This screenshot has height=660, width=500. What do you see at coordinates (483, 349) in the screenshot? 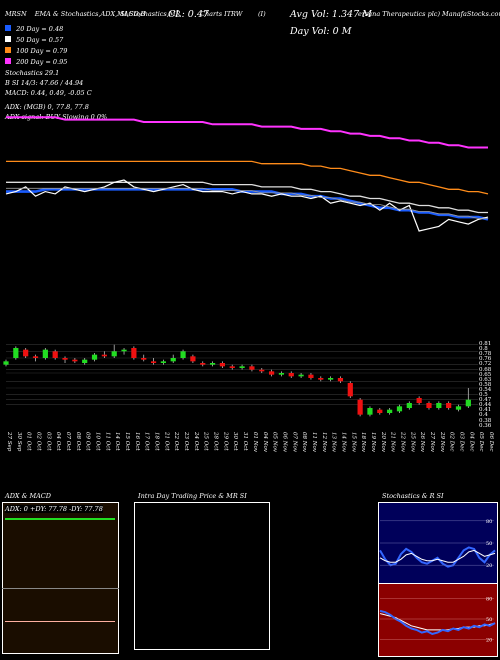
I see `price-tick-label: 0.8` at bounding box center [483, 349].